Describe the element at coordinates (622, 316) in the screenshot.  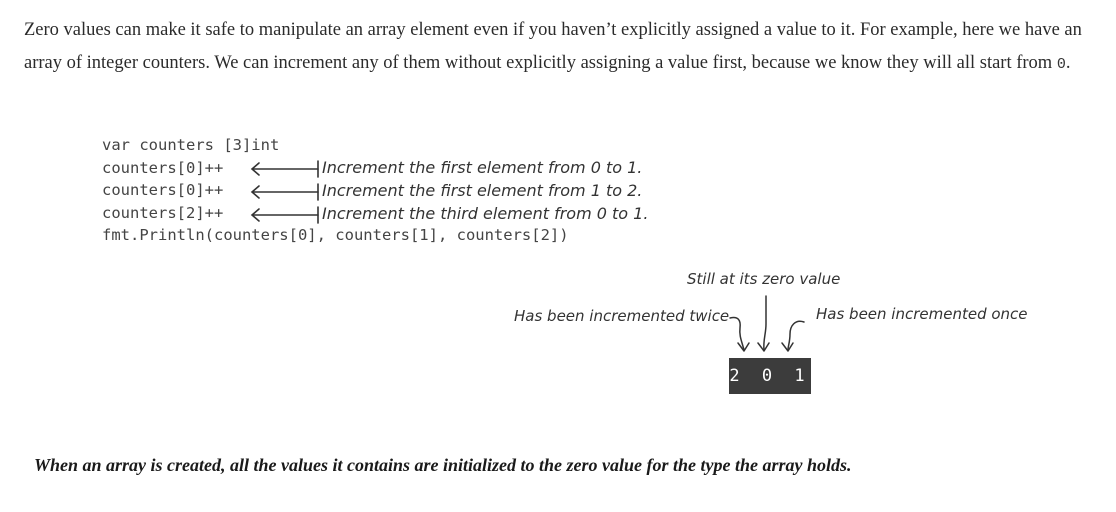
I see `note-incremented-twice: Has been incremented twice` at that location.